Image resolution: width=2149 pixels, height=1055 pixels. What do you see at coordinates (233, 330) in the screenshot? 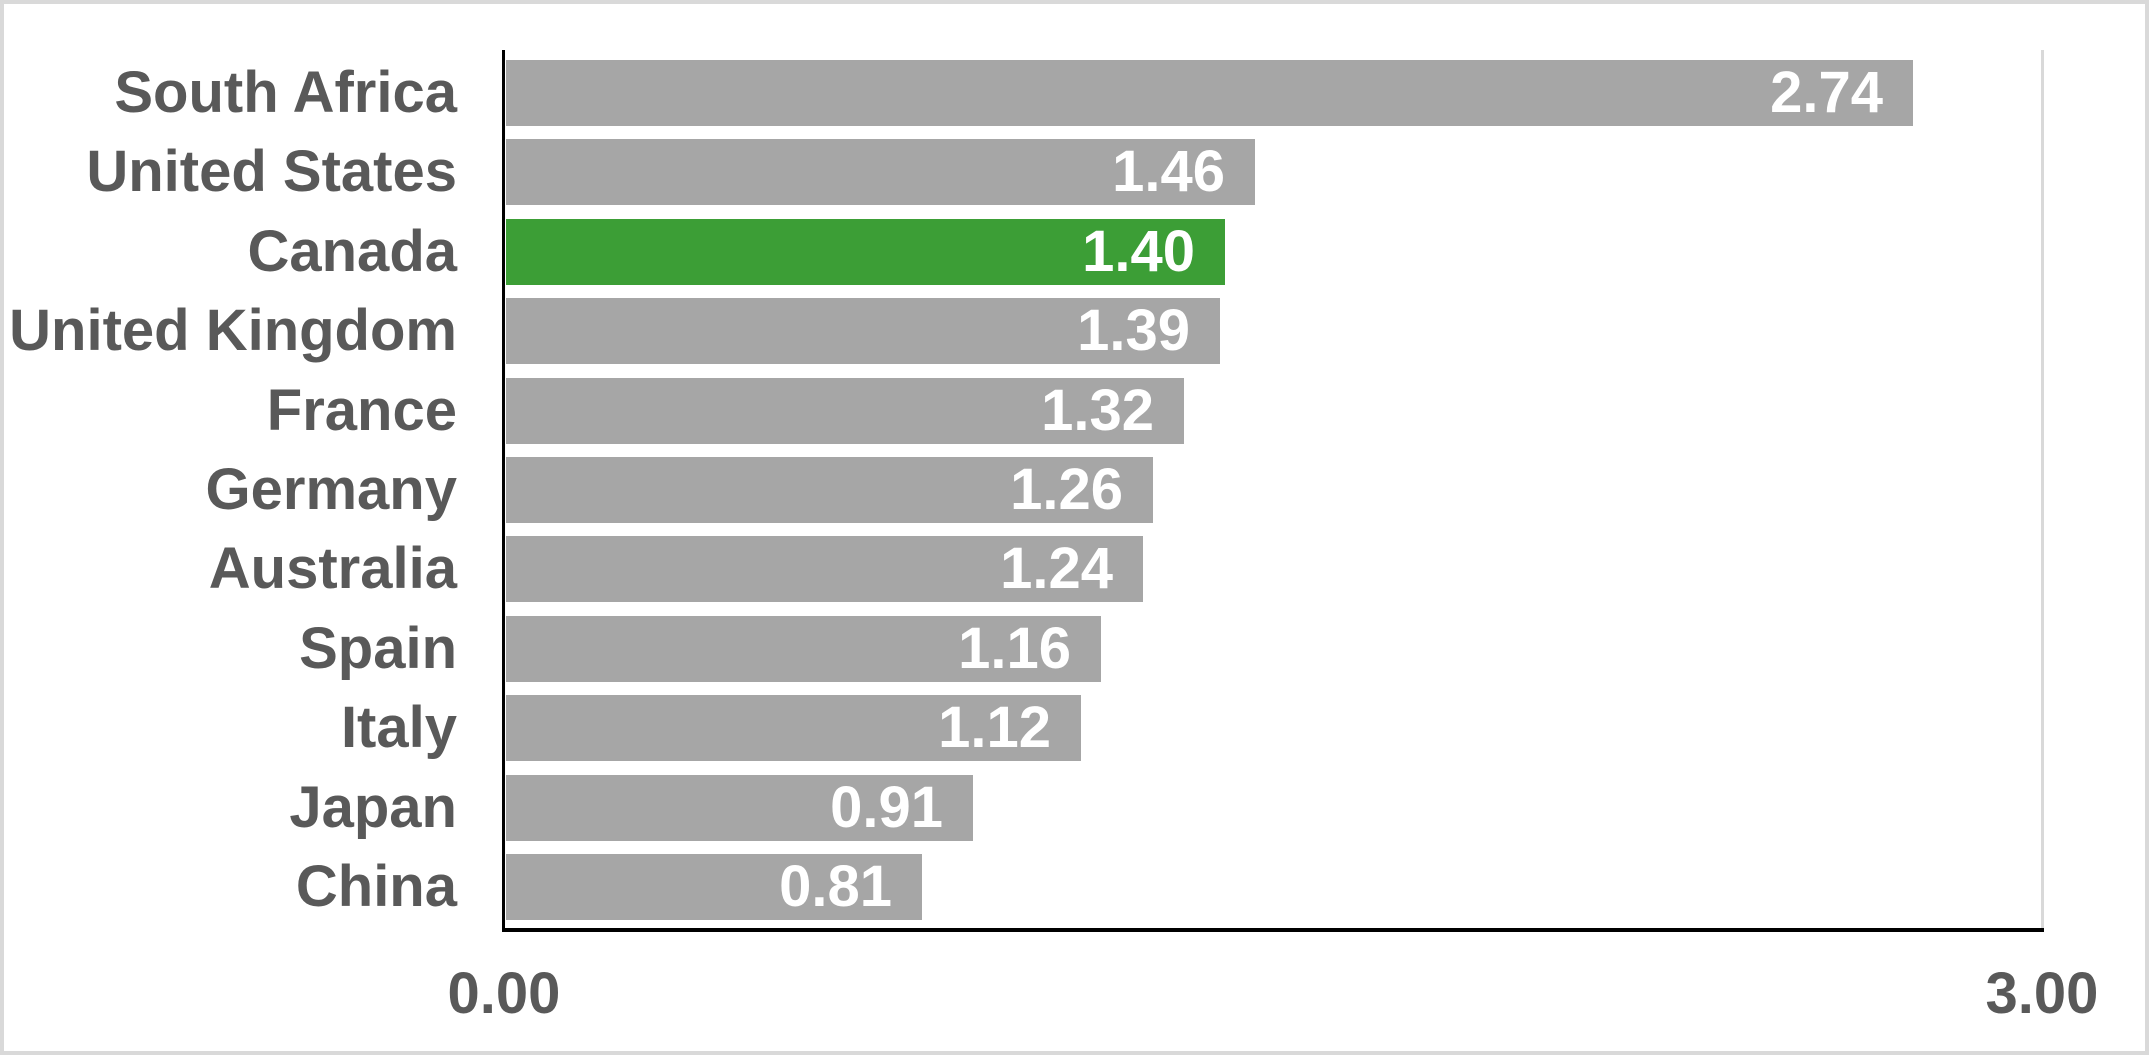
I see `category-label: United Kingdom` at bounding box center [233, 330].